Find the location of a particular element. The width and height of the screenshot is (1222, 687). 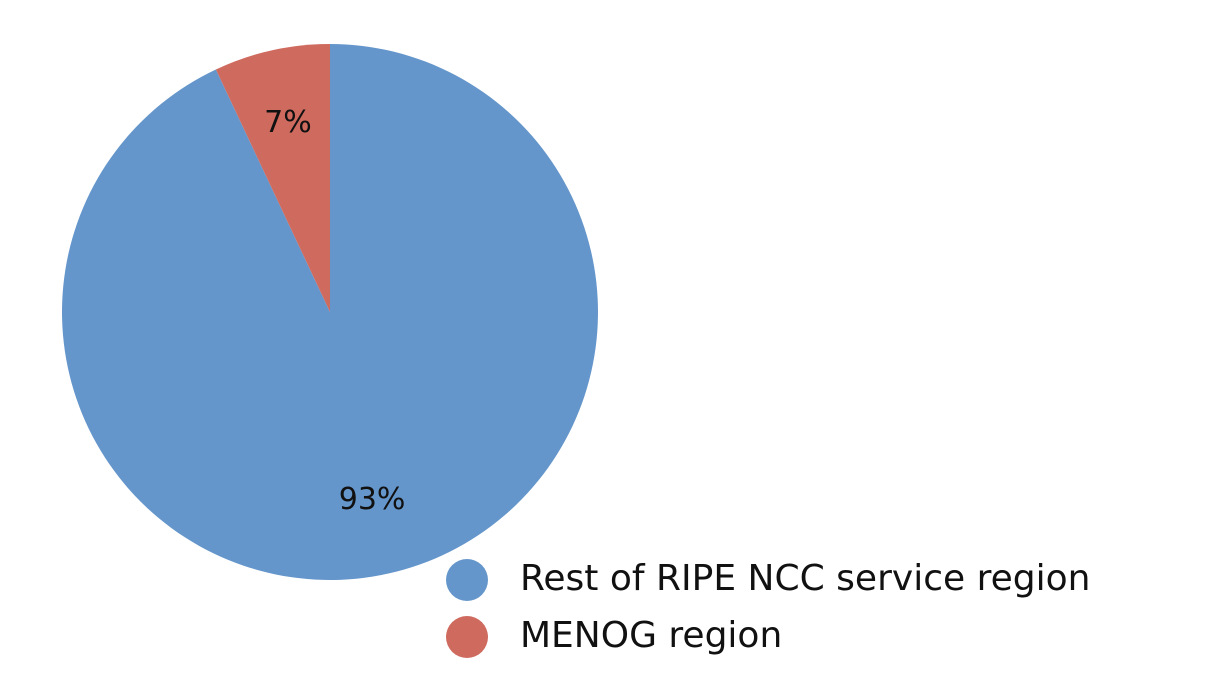

data-label: 7% is located at coordinates (288, 122).